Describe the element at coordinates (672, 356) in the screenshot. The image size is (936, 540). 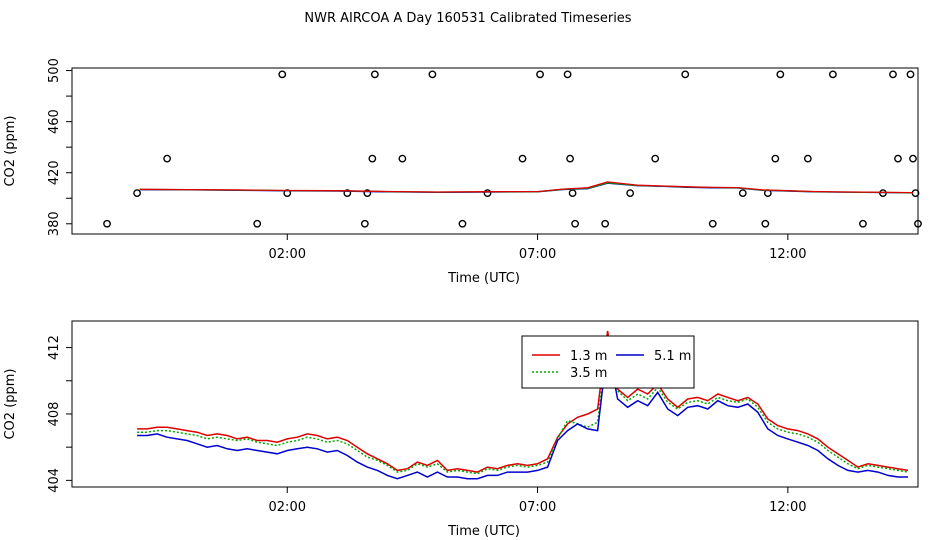
I see `legend-label-3: 5.1 m` at that location.